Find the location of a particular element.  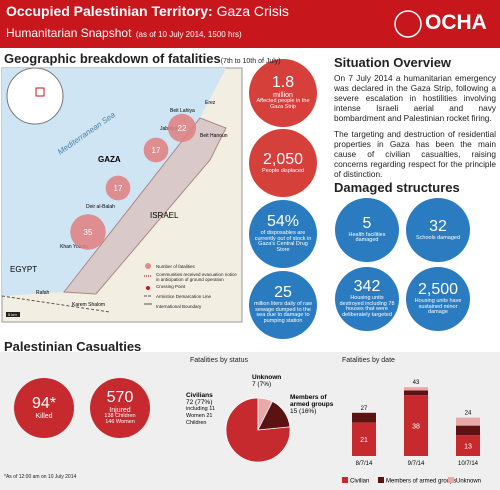

place-label: Khan Younis is located at coordinates (74, 247).